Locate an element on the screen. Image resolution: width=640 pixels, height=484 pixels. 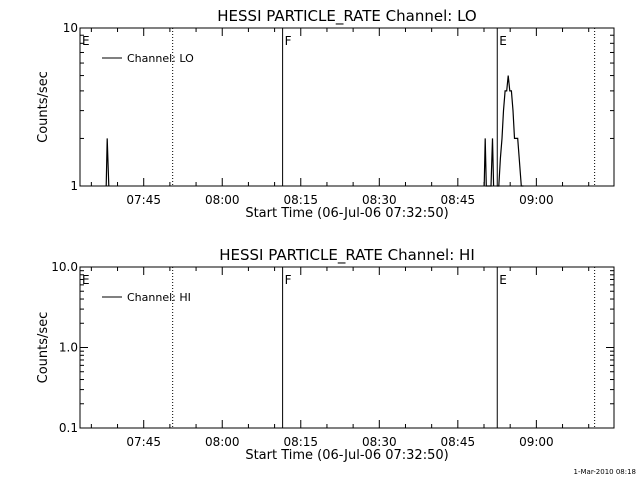
legend-label: Channel: LO is located at coordinates (160, 58).